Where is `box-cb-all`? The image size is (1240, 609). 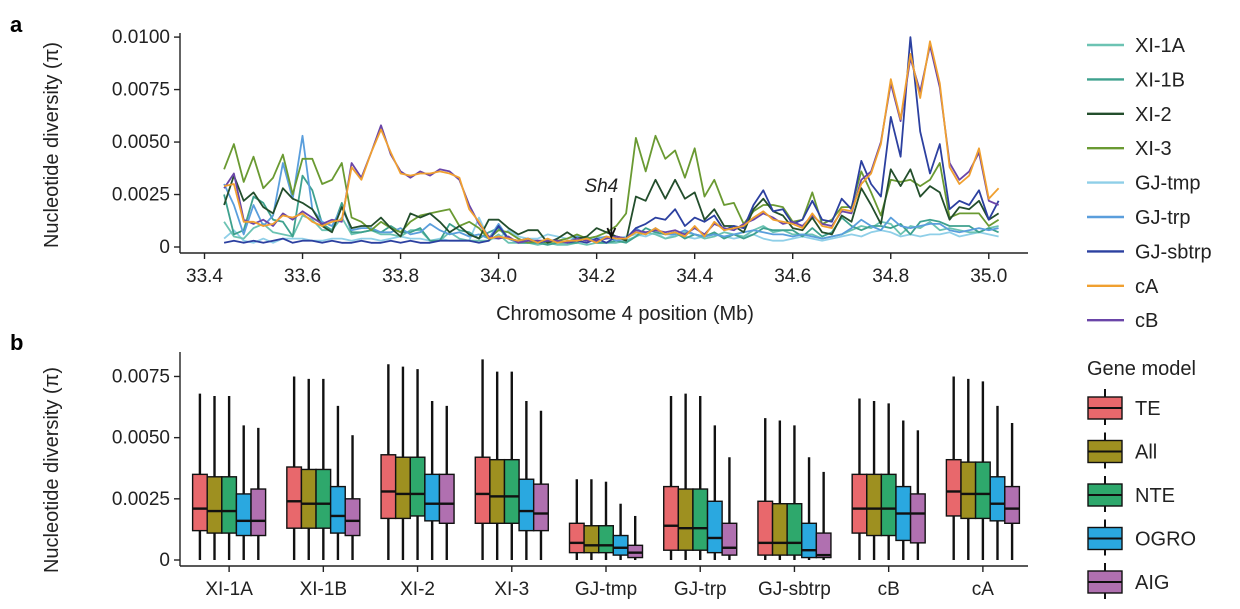 box-cb-all is located at coordinates (874, 480).